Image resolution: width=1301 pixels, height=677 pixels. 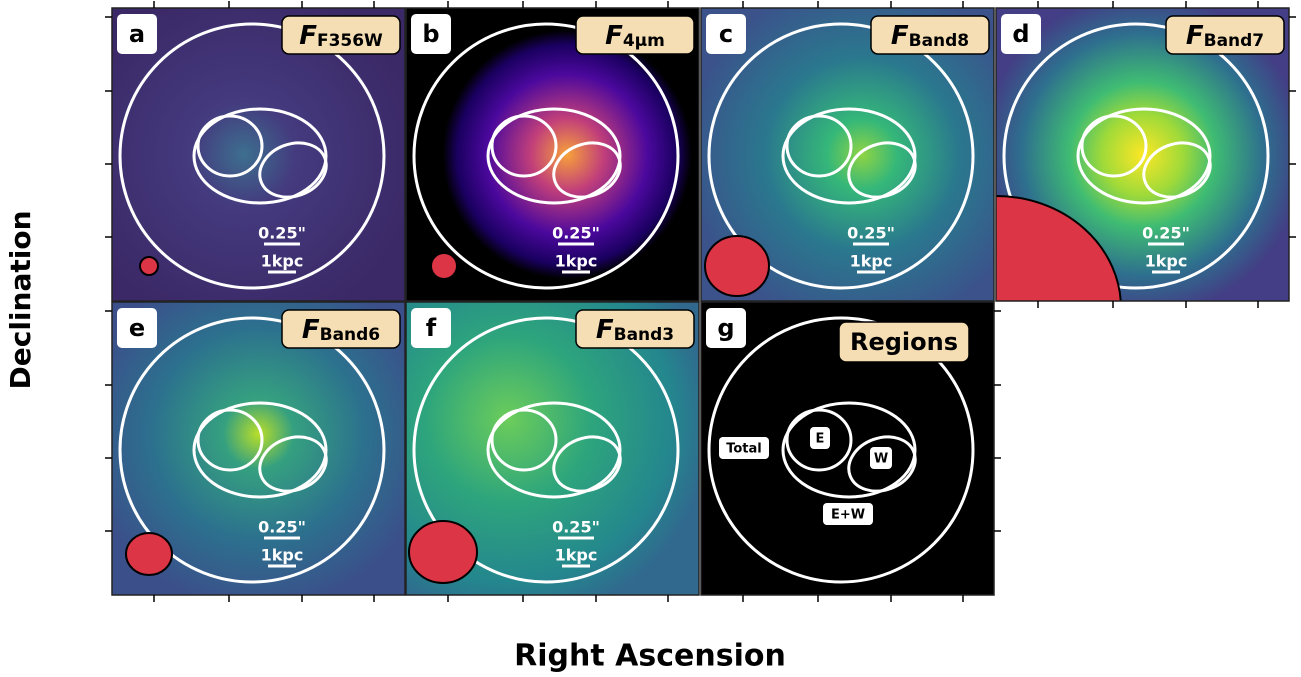 I want to click on panel: 0.25" 1kpc e FBand6, so click(x=255, y=451).